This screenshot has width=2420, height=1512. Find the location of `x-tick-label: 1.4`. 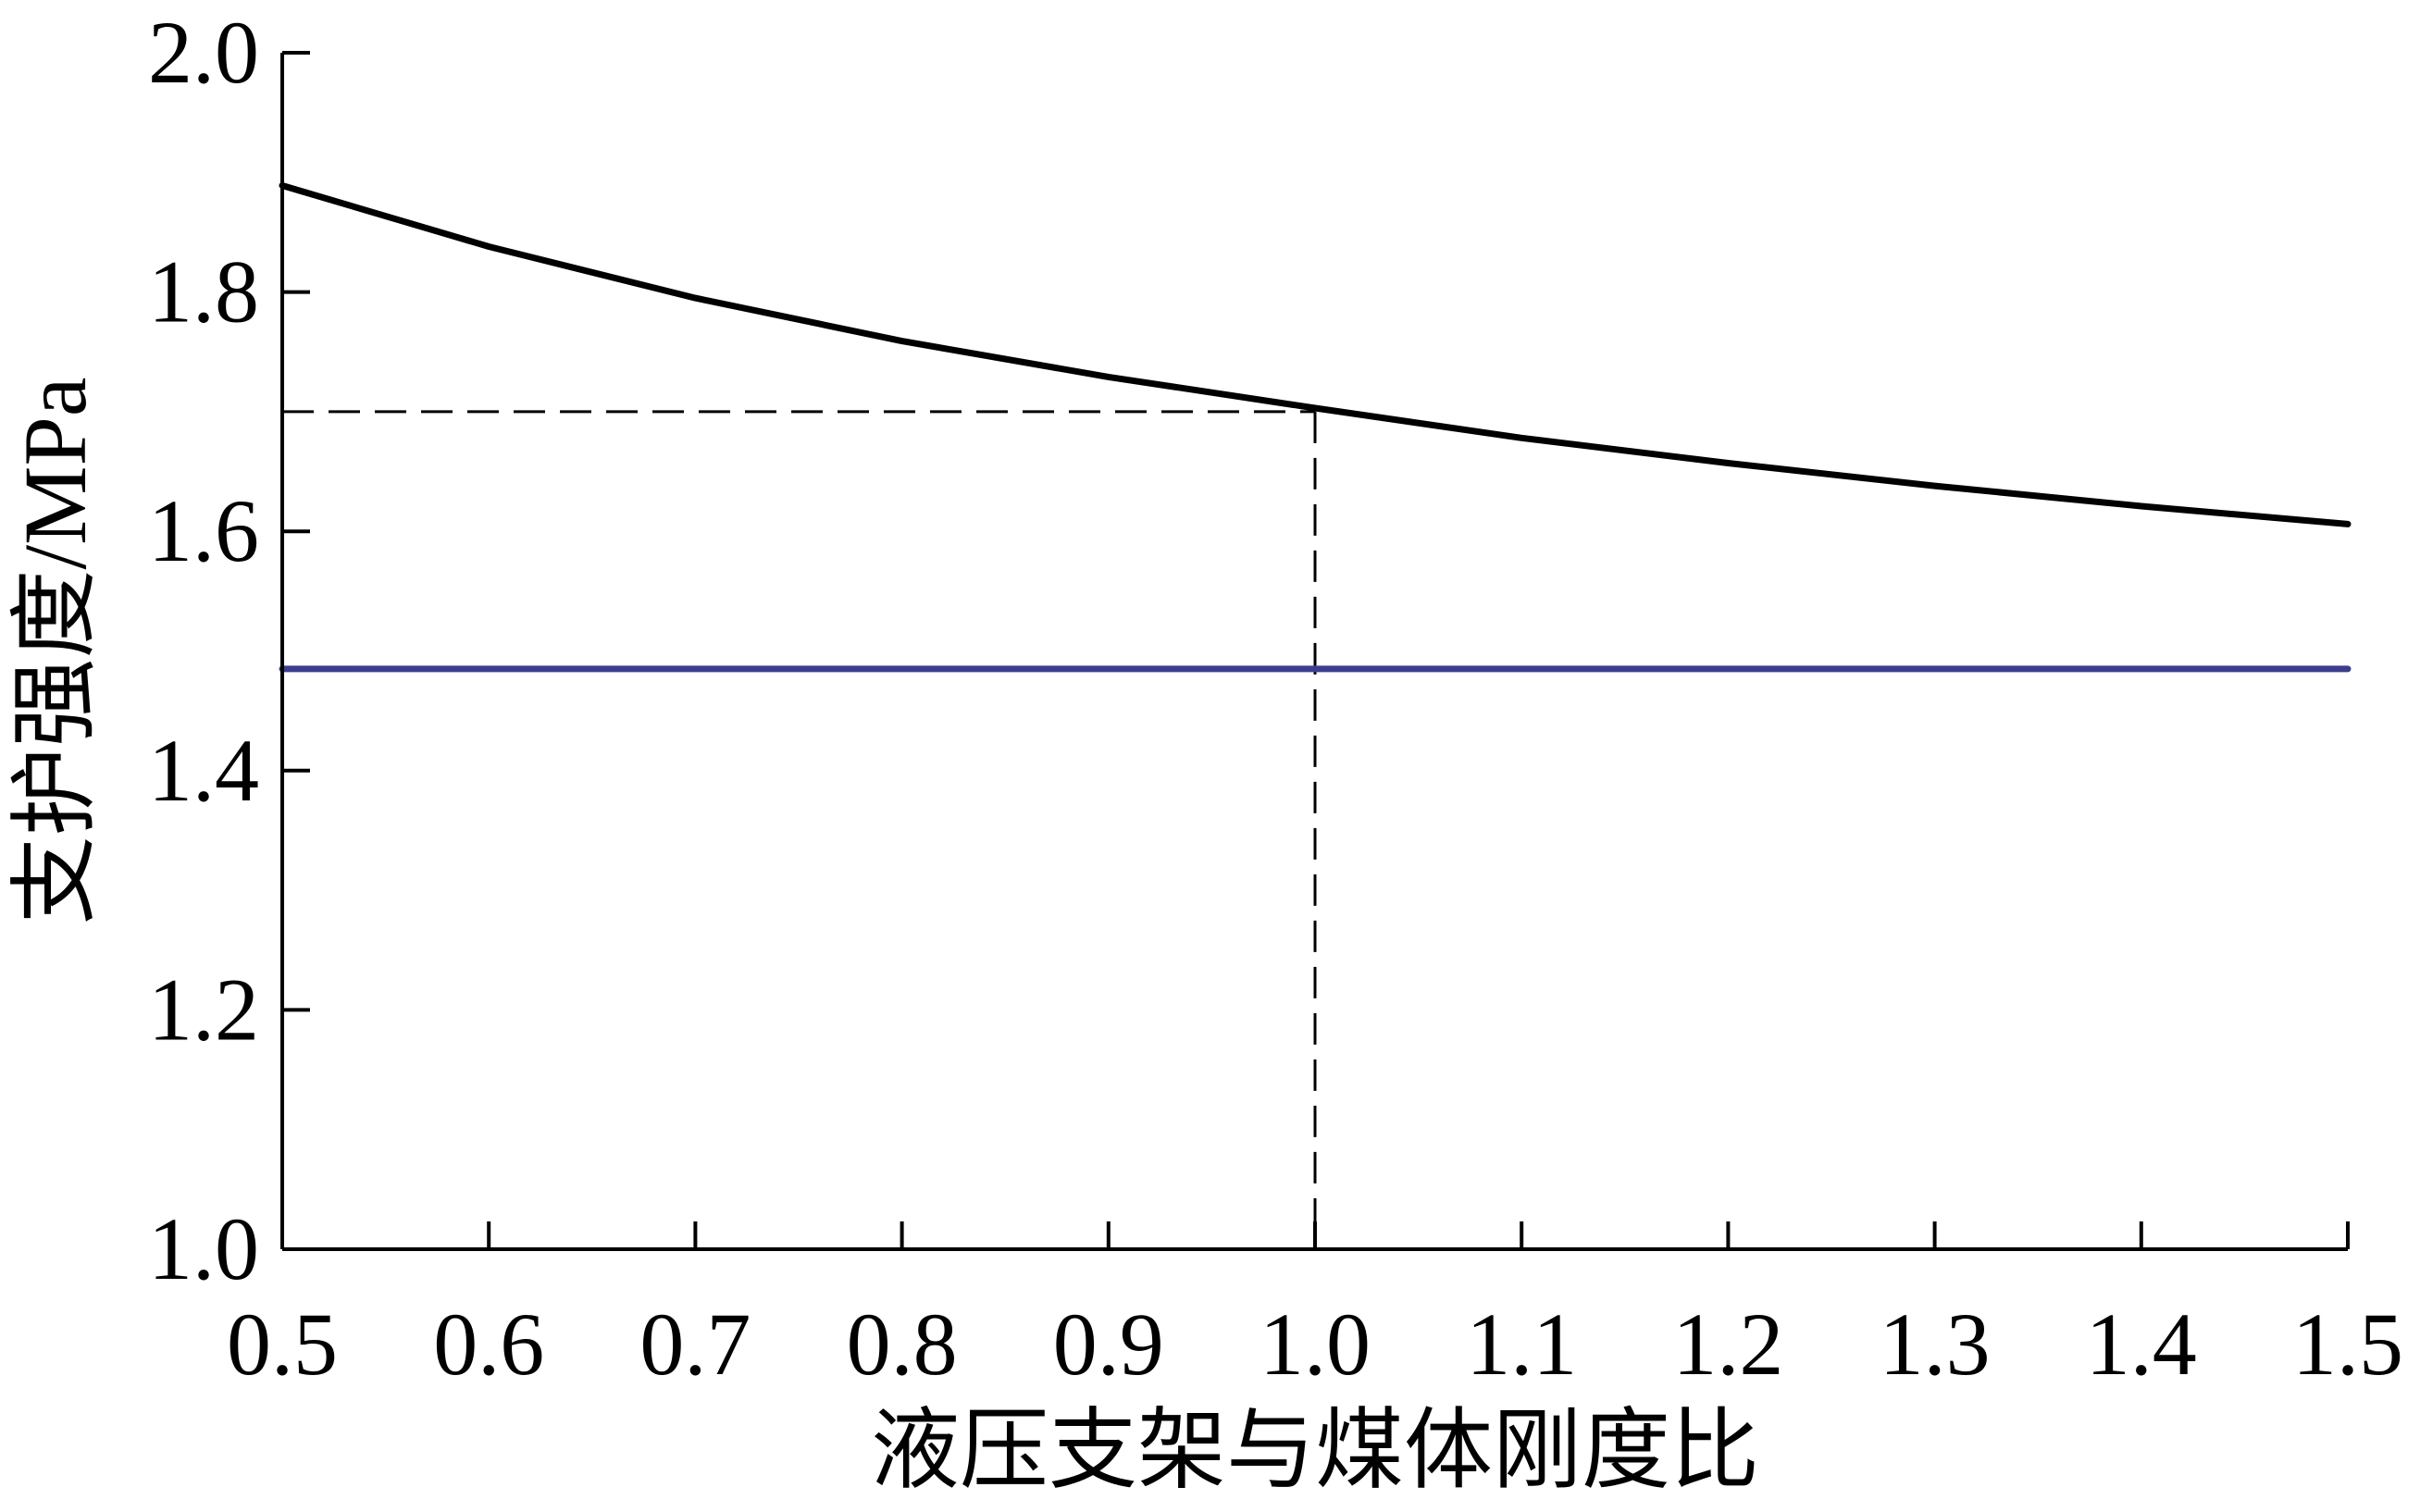

x-tick-label: 1.4 is located at coordinates (2141, 1344).